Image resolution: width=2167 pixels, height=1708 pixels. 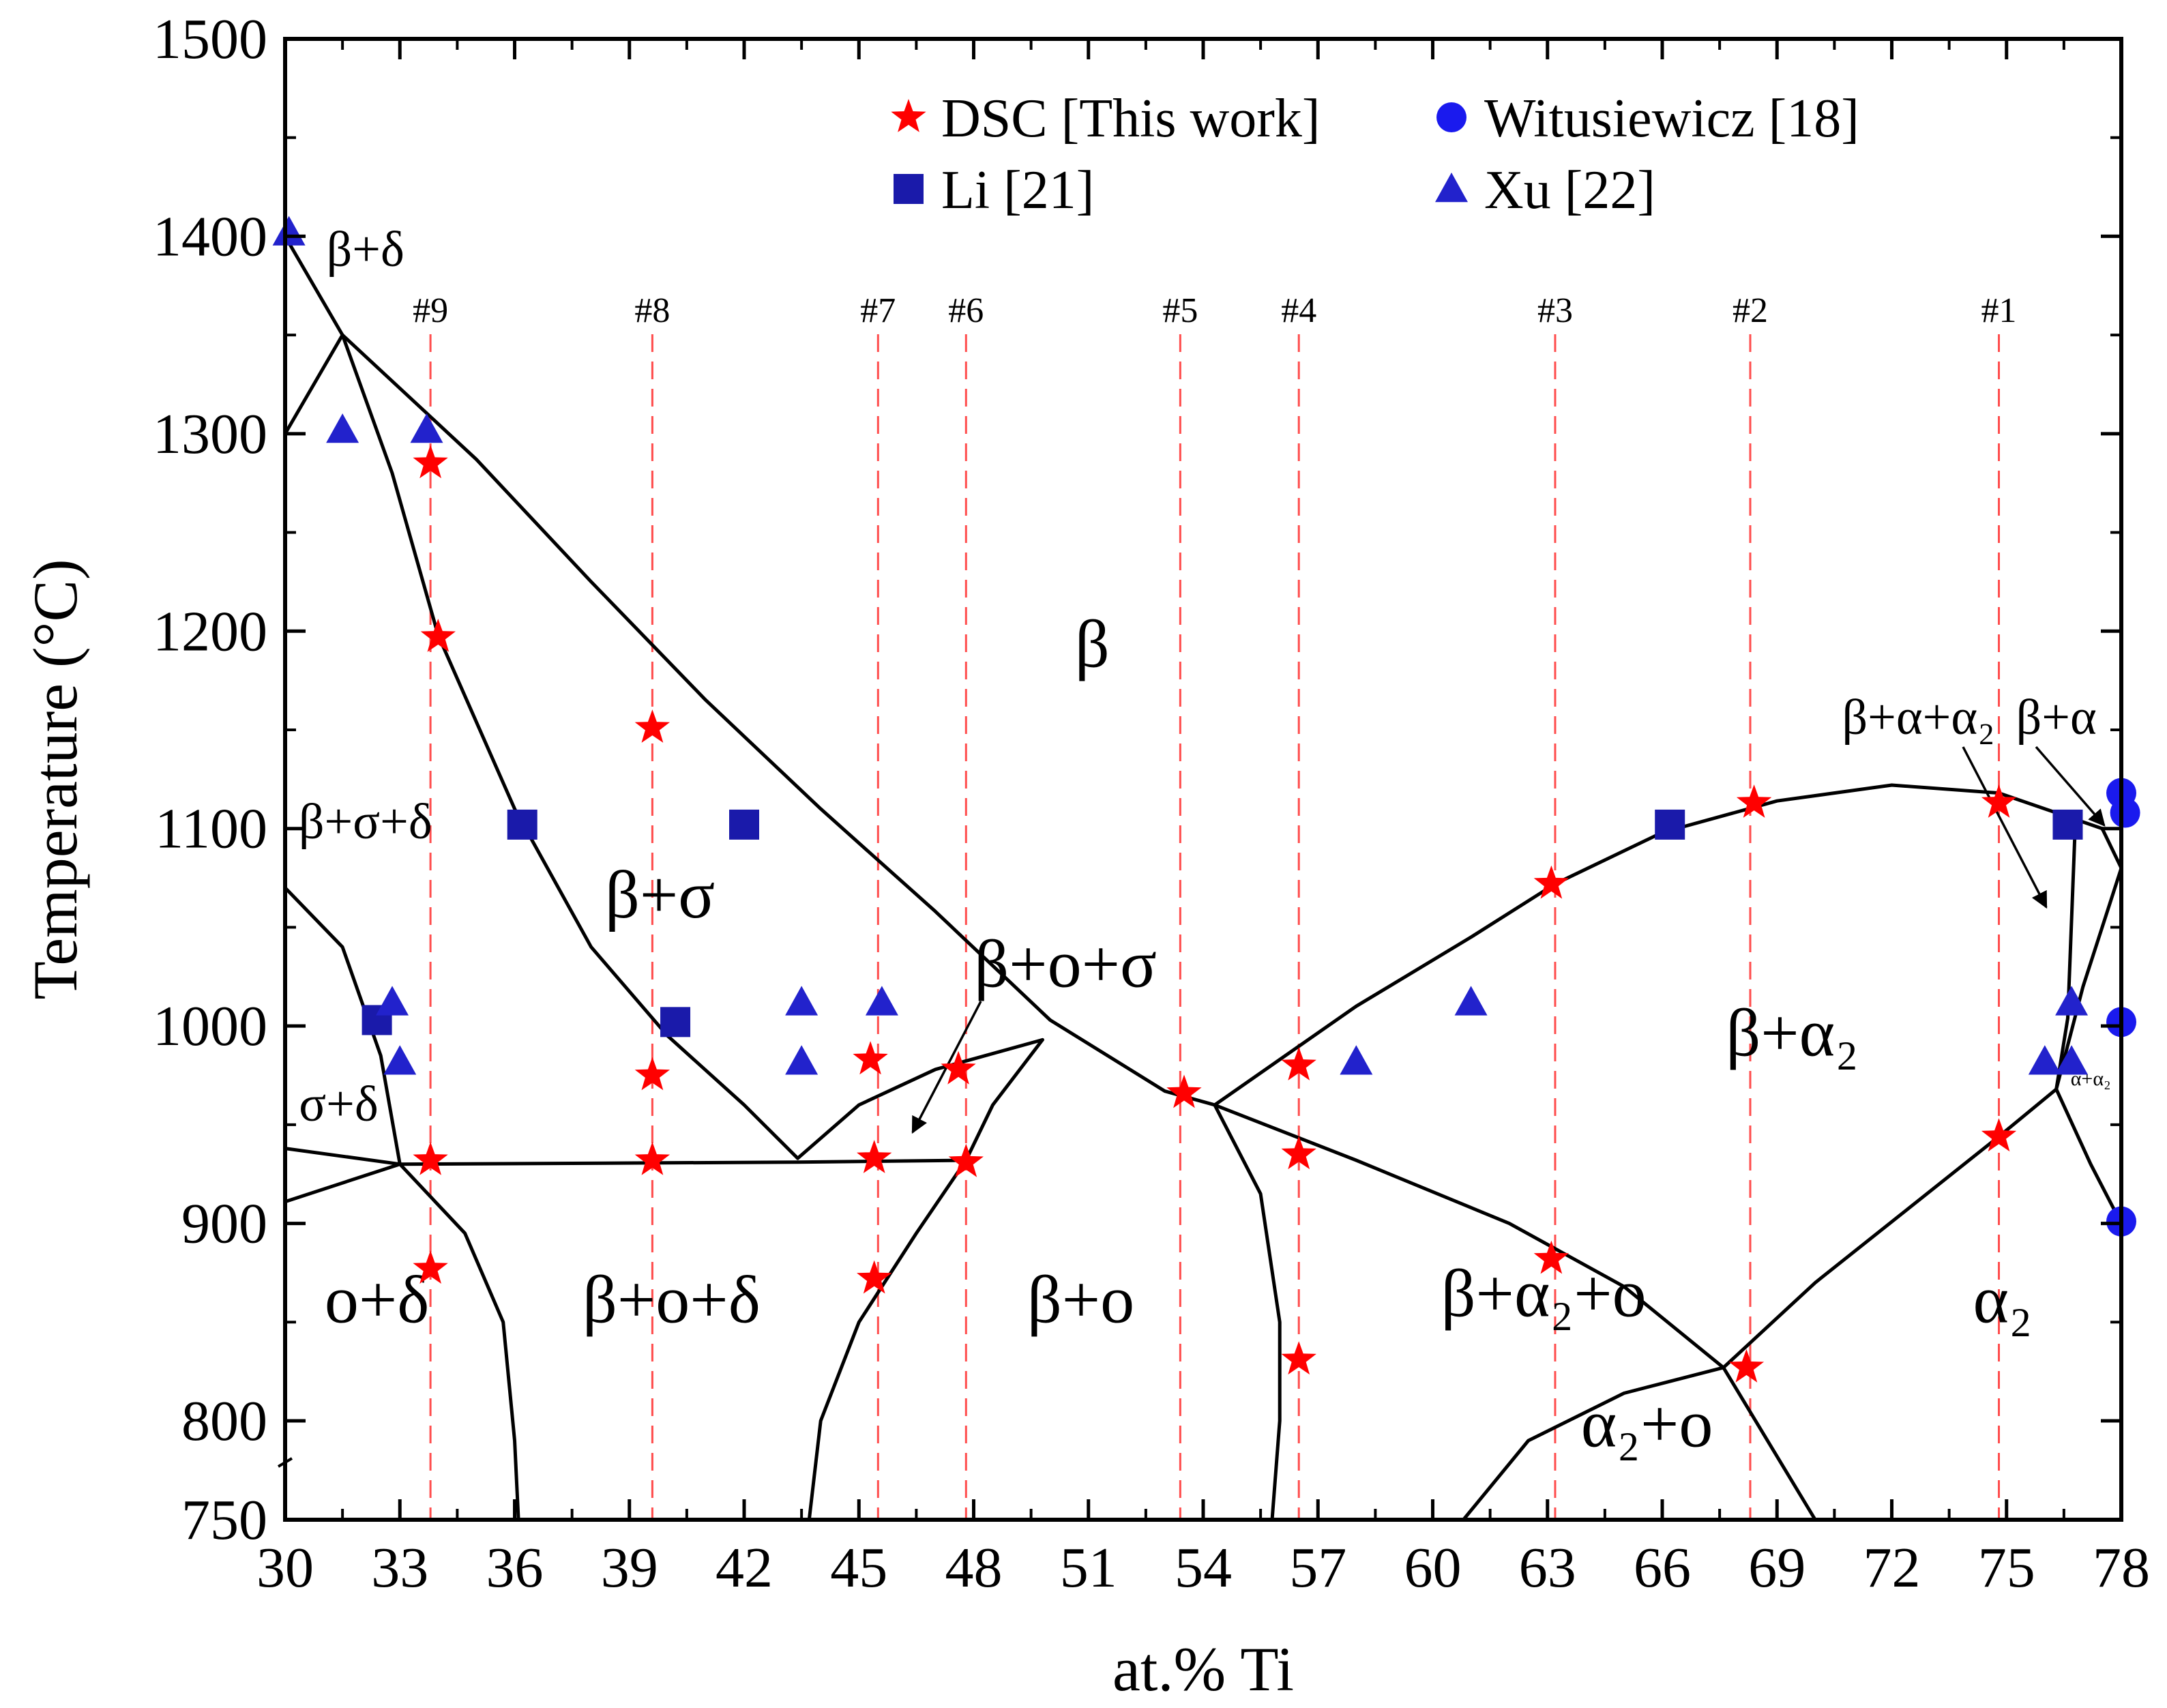 I want to click on x-tick-label: 78, so click(x=2121, y=1568).